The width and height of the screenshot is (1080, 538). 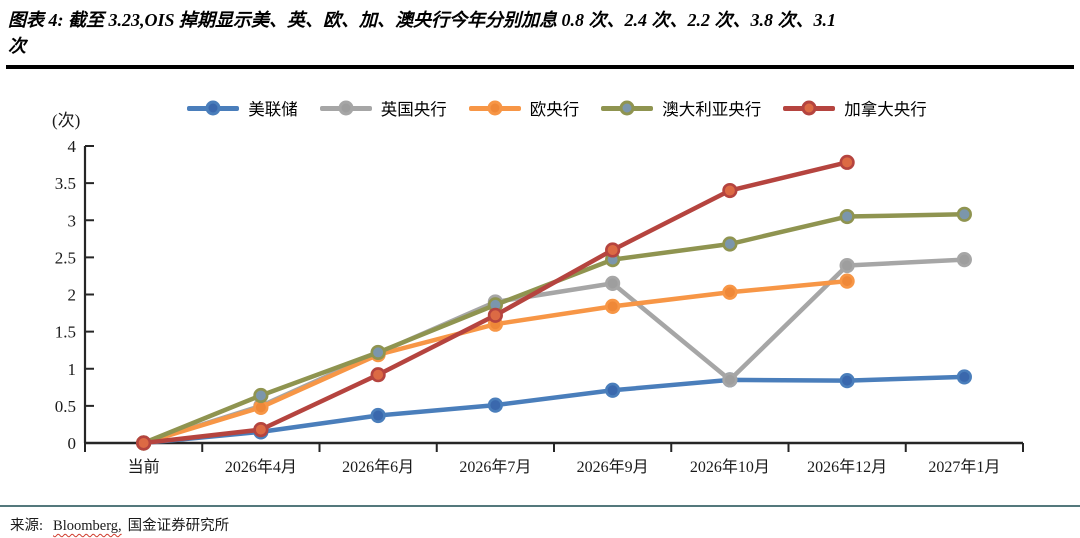 What do you see at coordinates (540, 506) in the screenshot?
I see `footer-divider` at bounding box center [540, 506].